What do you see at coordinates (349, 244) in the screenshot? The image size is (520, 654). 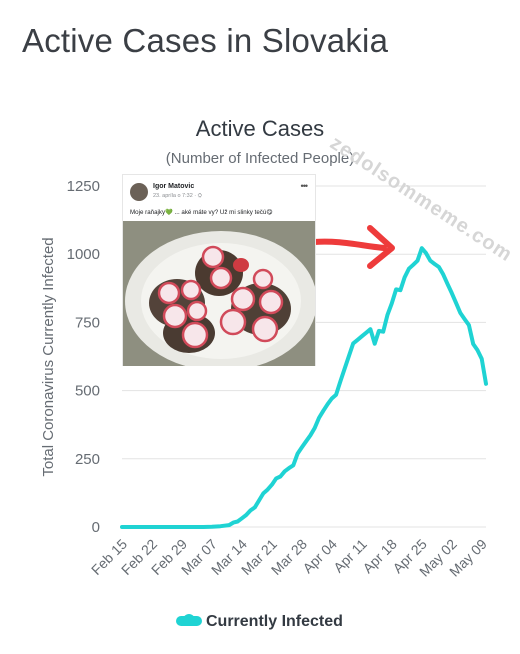 I see `arrow-shaft` at bounding box center [349, 244].